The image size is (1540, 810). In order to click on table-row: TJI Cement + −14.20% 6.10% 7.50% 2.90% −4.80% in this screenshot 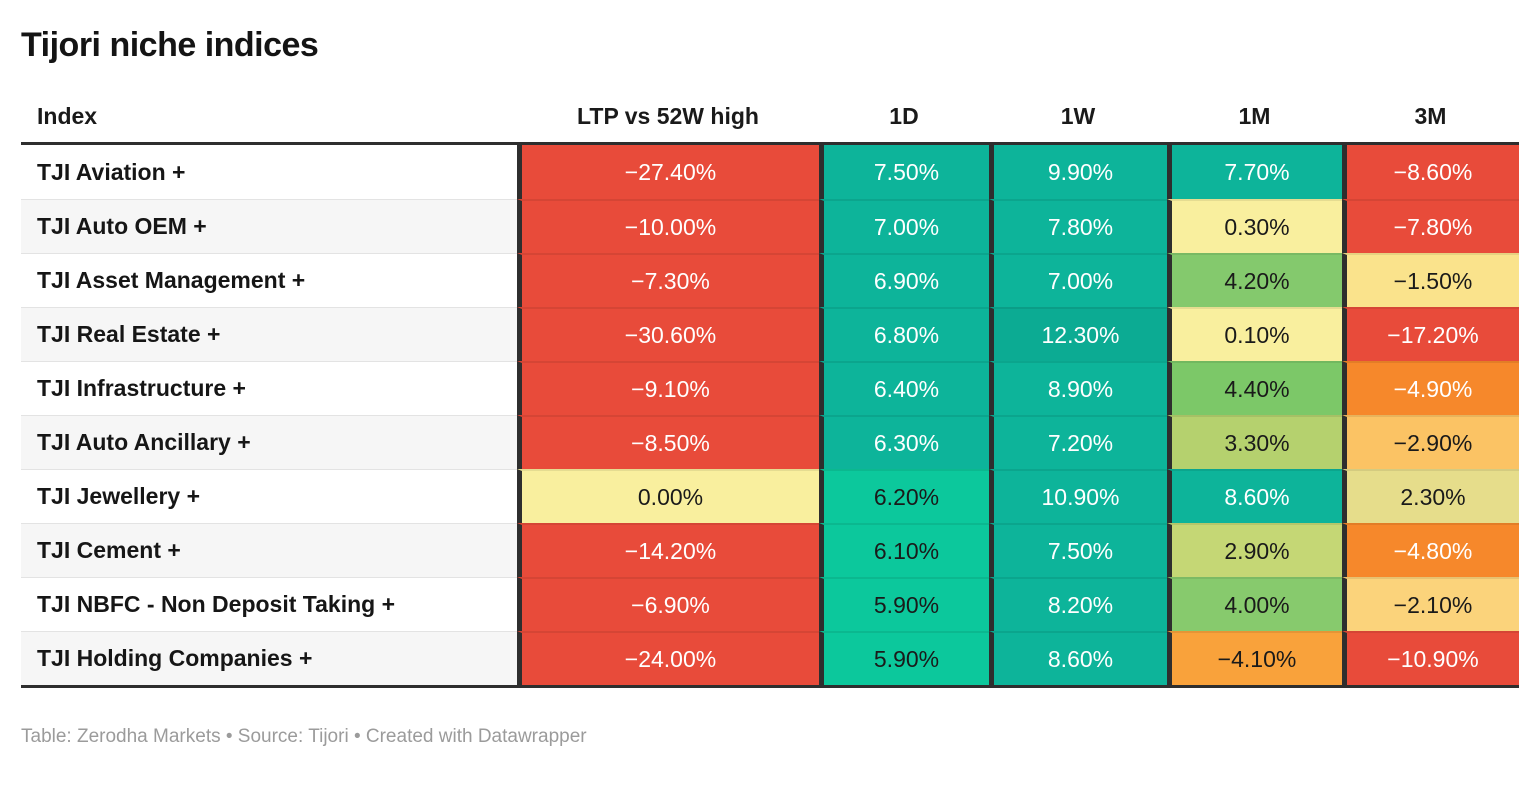, I will do `click(770, 550)`.